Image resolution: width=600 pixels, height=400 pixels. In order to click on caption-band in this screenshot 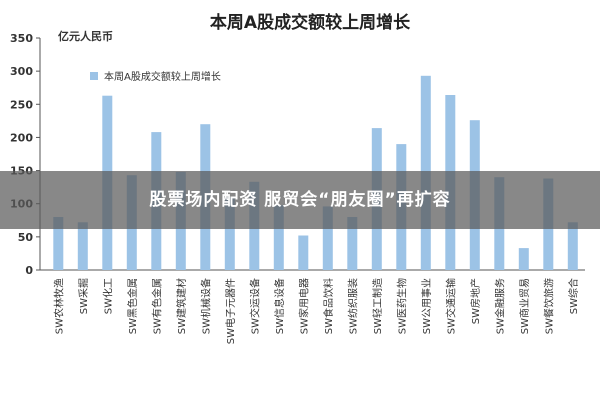, I will do `click(300, 200)`.